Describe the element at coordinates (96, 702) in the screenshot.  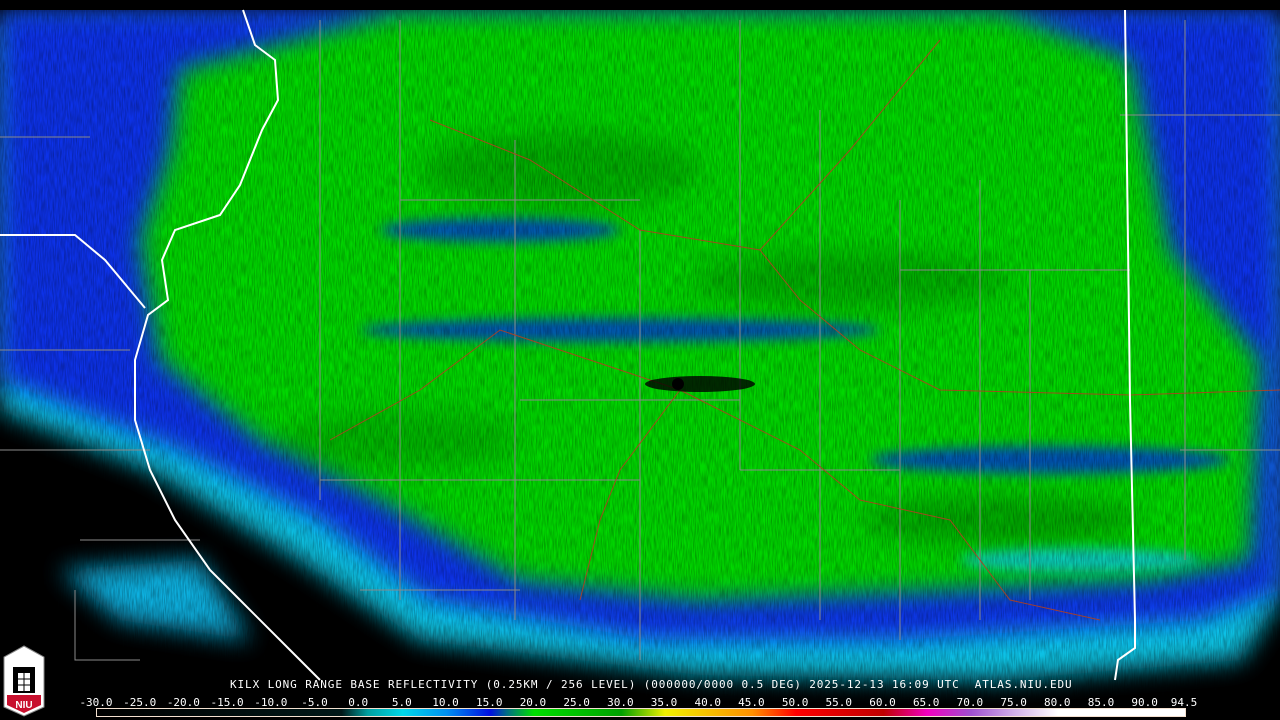
I see `colorbar-label: -30.0` at that location.